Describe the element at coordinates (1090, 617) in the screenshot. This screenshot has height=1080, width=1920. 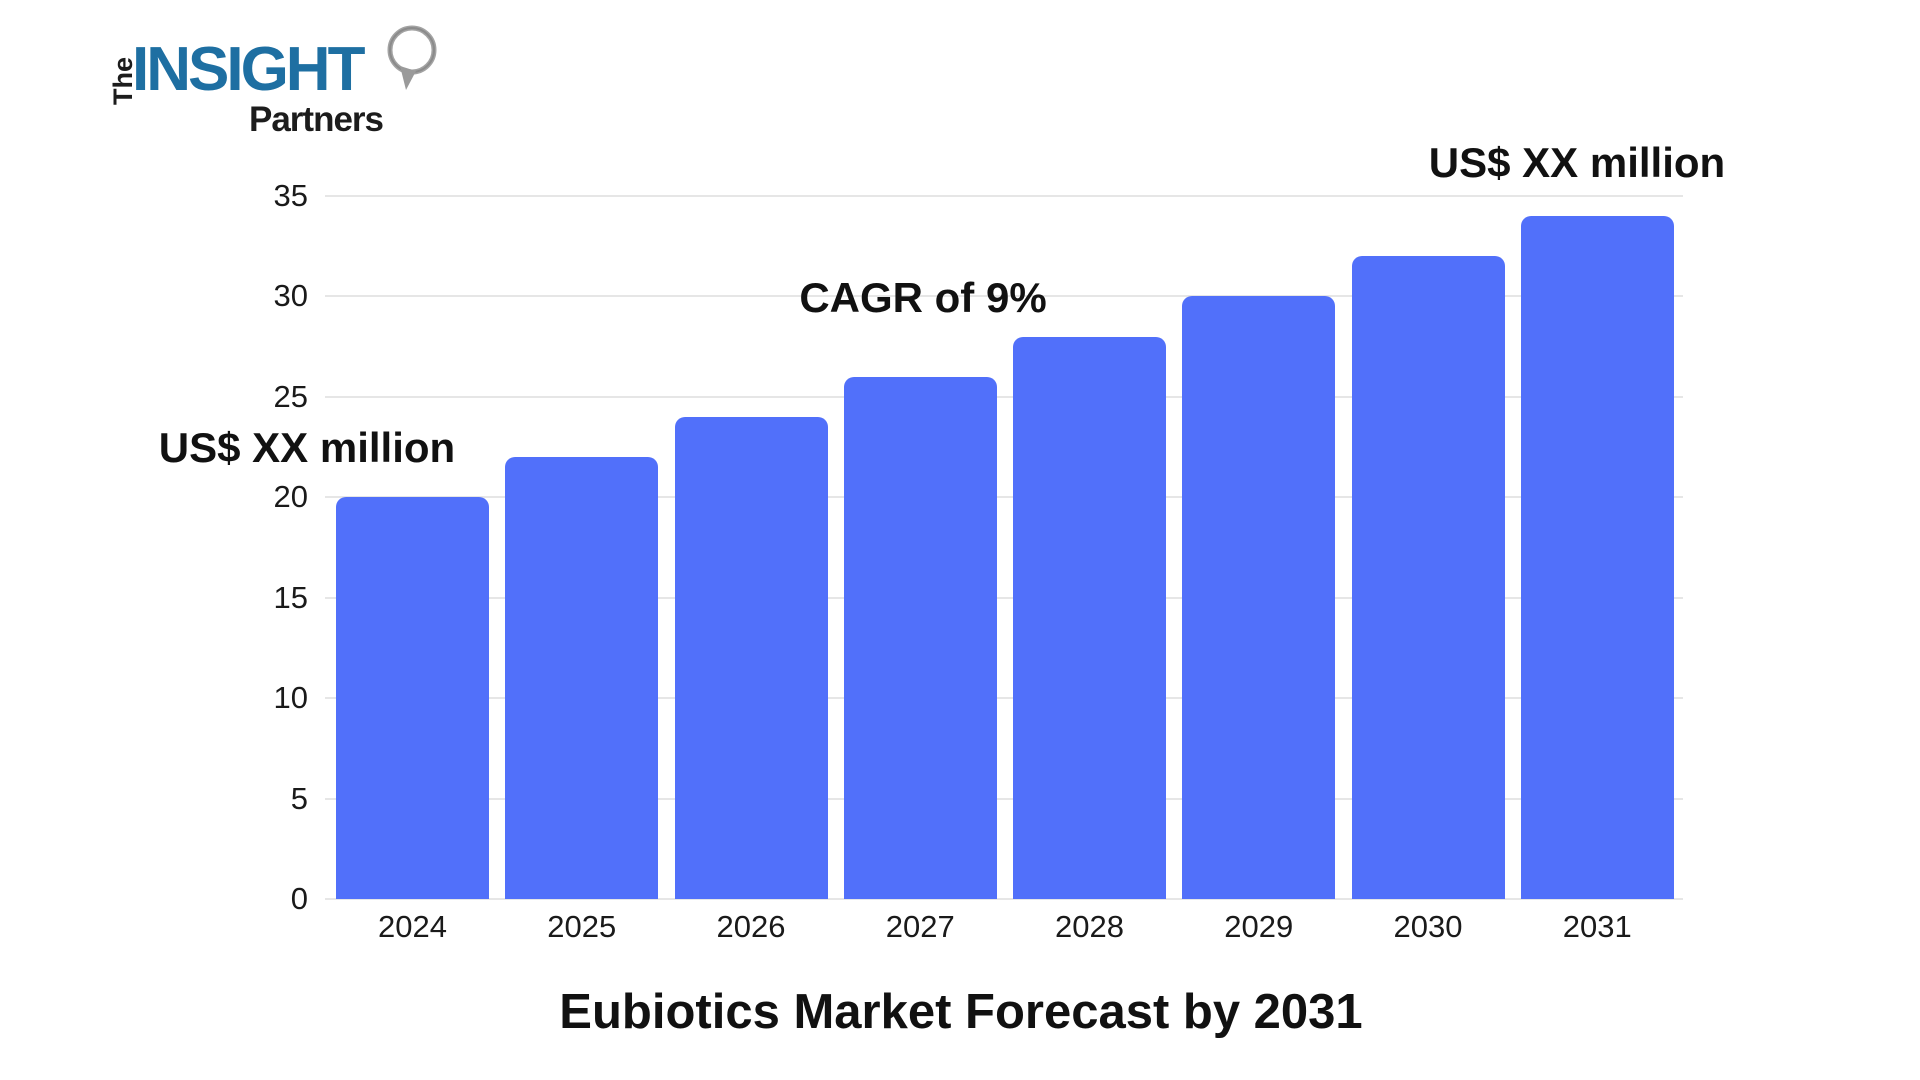
I see `bar-2028` at that location.